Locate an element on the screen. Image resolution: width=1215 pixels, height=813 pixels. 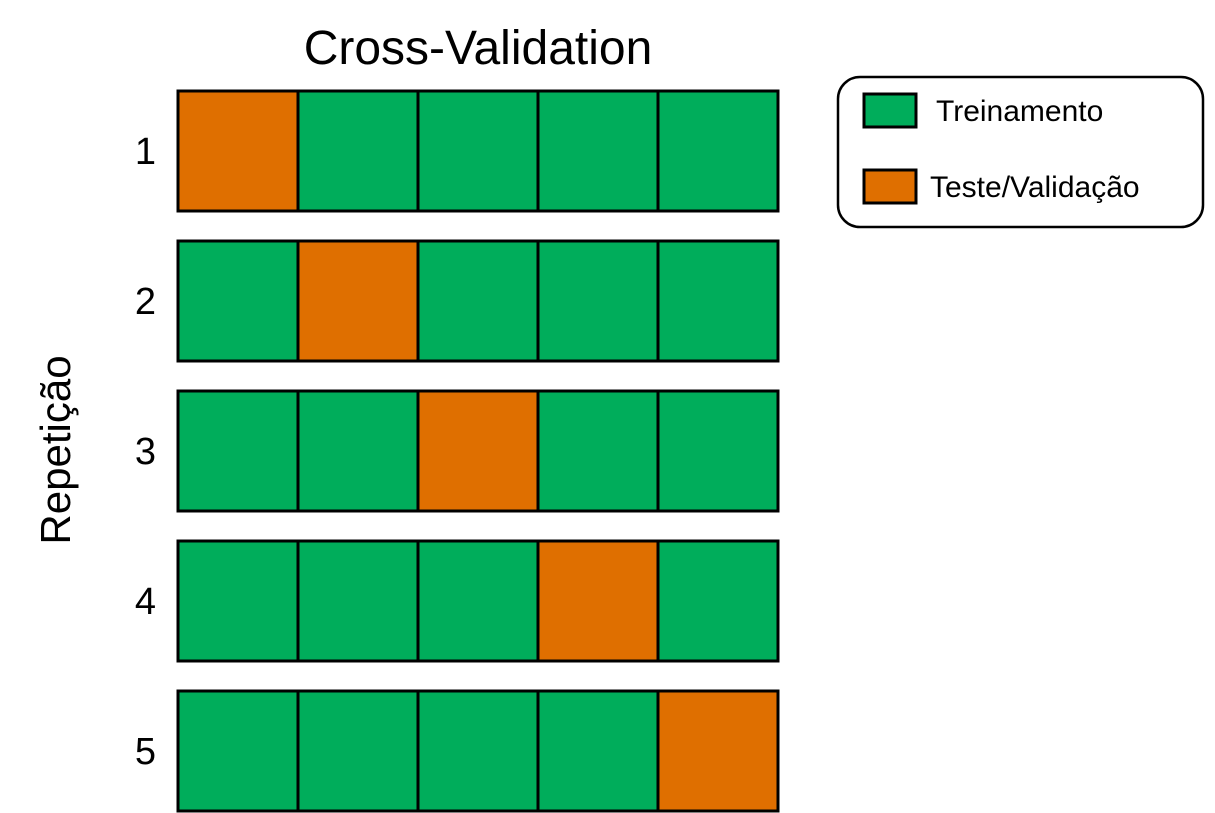
legend: Treinamento Teste/Validação is located at coordinates (1020, 152).